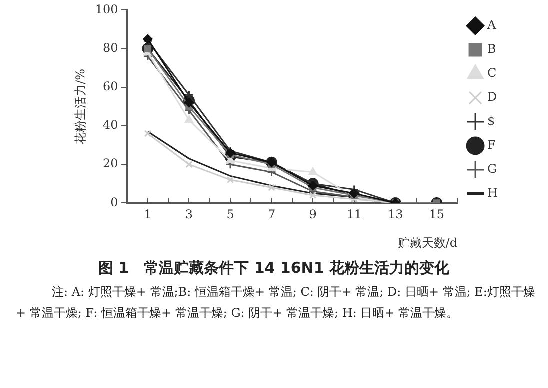 This screenshot has width=548, height=388. Describe the element at coordinates (313, 215) in the screenshot. I see `x-tick-label: 9` at that location.